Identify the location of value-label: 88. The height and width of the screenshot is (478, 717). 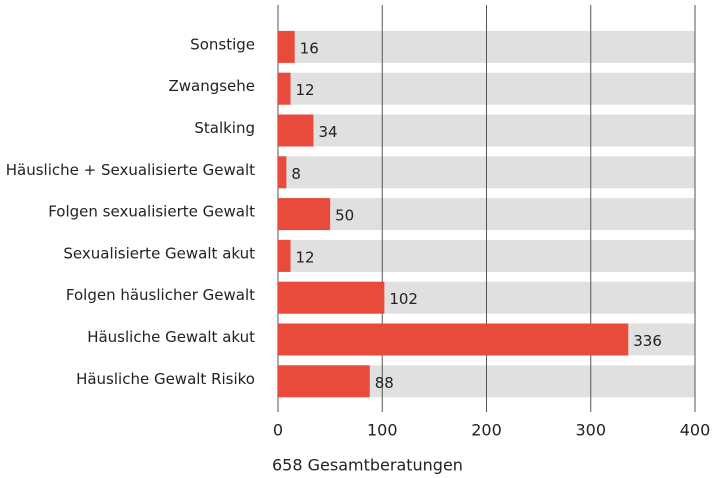
(384, 383).